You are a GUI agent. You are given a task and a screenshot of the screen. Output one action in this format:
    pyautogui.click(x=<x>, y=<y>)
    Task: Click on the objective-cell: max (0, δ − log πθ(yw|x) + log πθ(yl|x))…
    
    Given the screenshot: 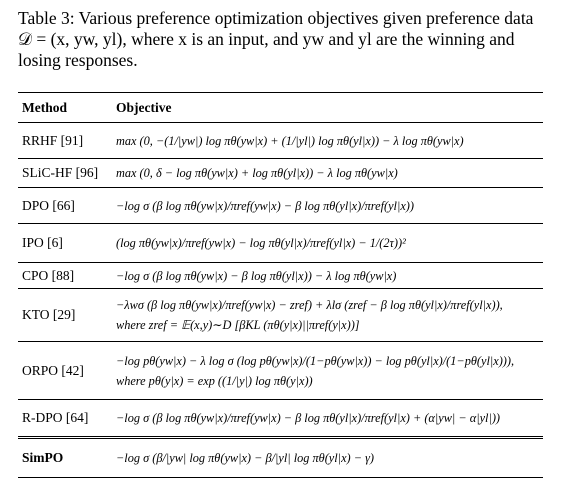 What is the action you would take?
    pyautogui.click(x=329, y=173)
    